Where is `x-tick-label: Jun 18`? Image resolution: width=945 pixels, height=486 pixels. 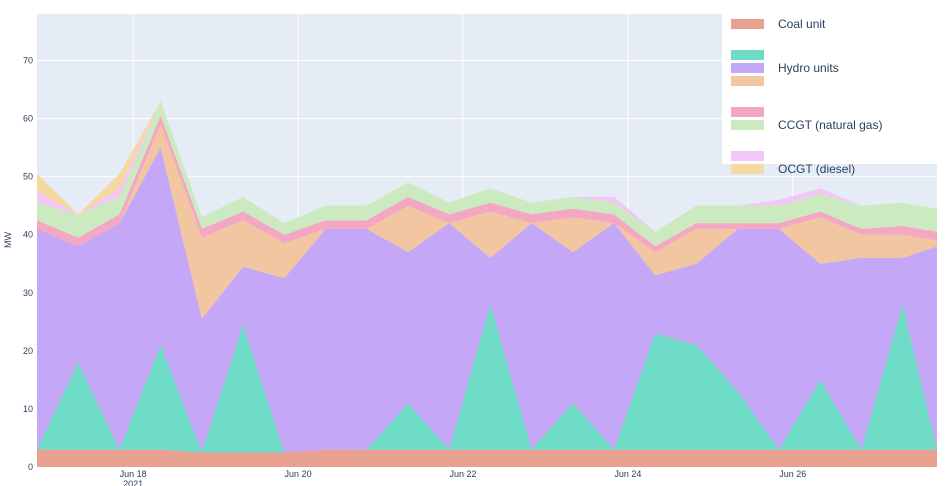 x-tick-label: Jun 18 is located at coordinates (133, 474).